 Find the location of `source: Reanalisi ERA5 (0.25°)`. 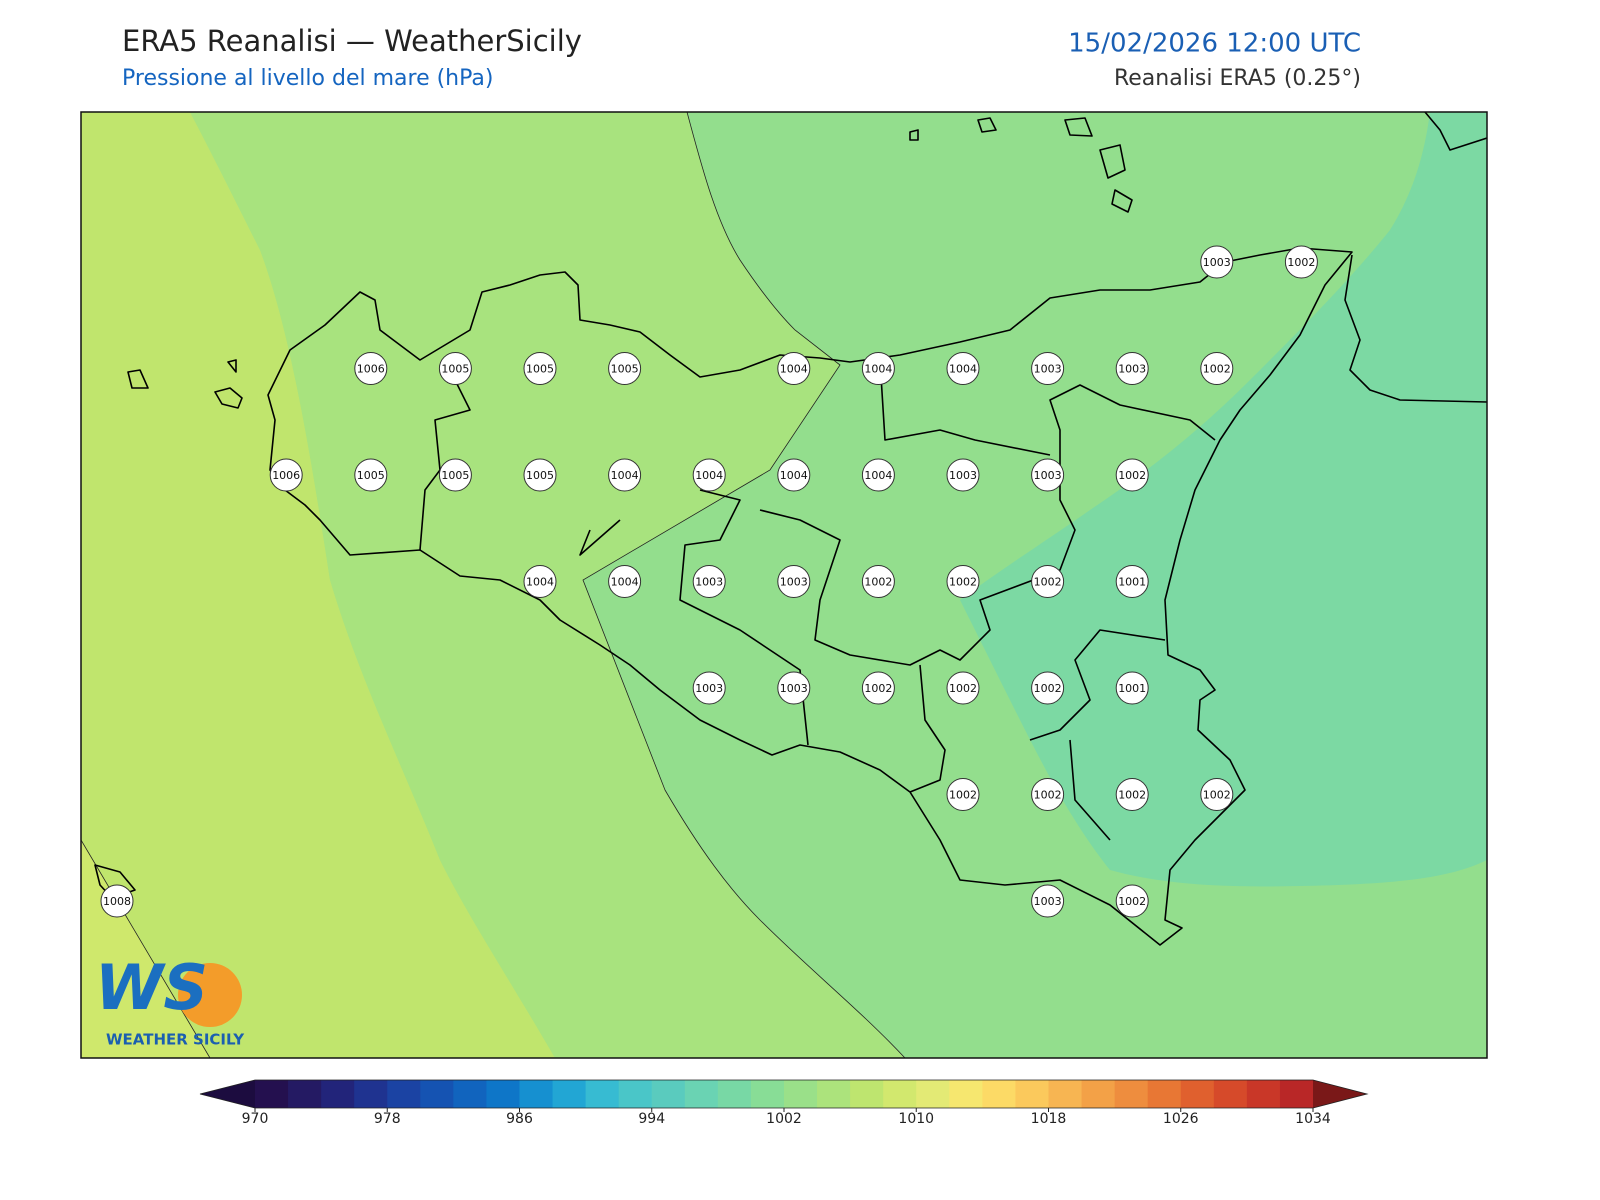

source: Reanalisi ERA5 (0.25°) is located at coordinates (1237, 78).